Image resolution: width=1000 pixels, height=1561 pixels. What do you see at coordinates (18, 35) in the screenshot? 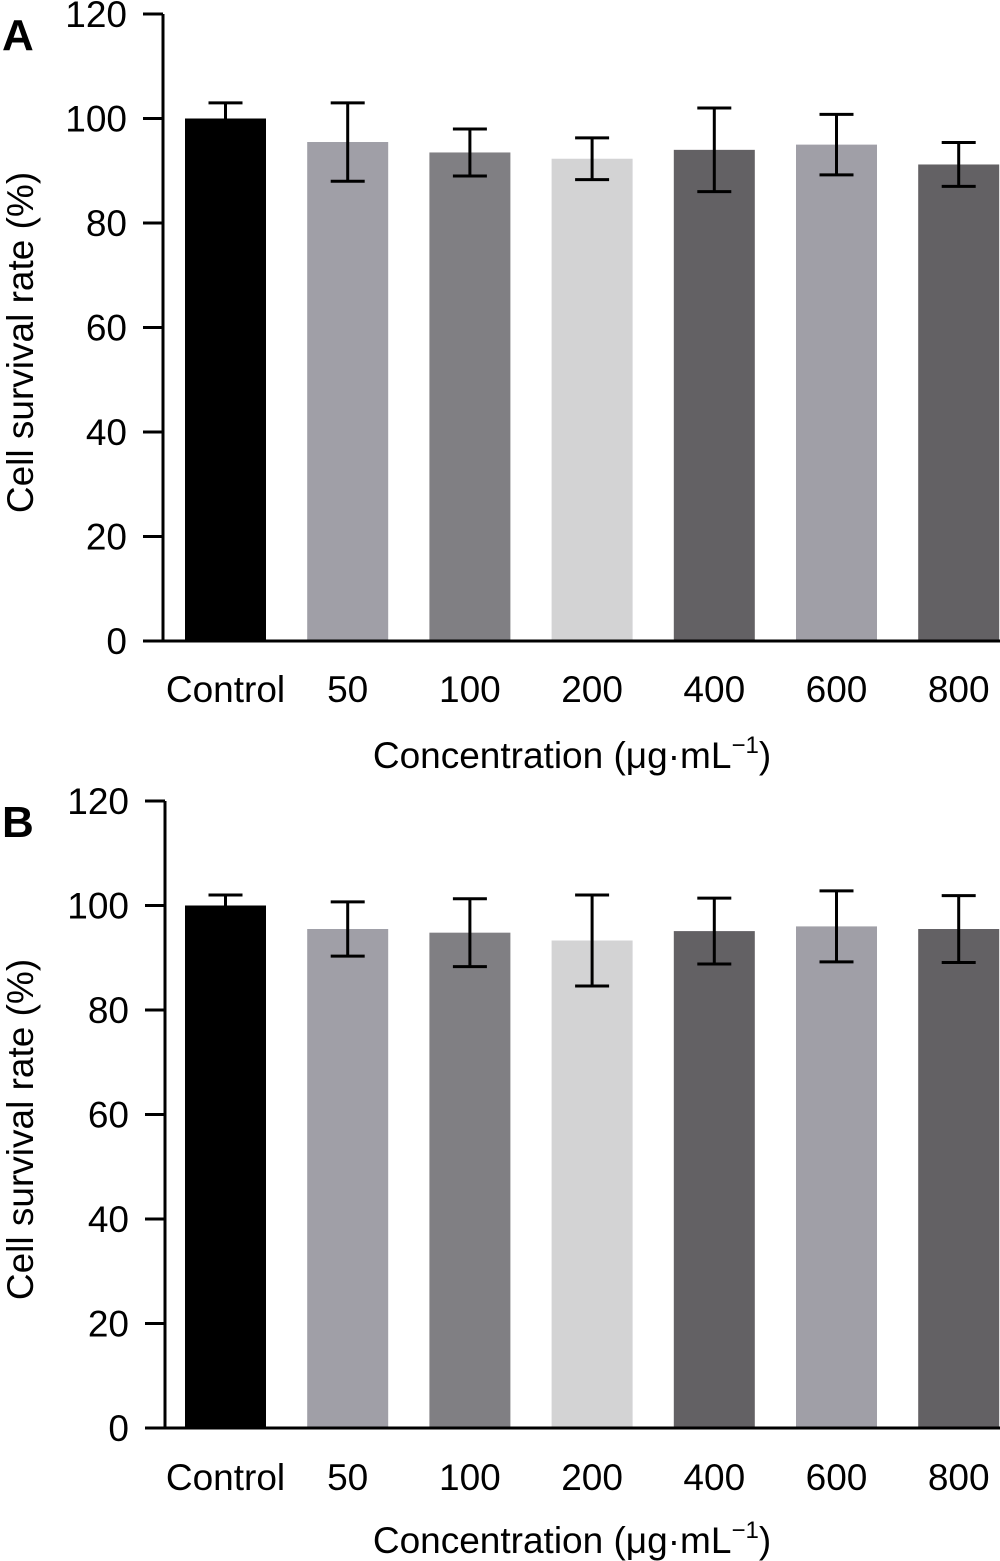
I see `panel-label: A` at bounding box center [18, 35].